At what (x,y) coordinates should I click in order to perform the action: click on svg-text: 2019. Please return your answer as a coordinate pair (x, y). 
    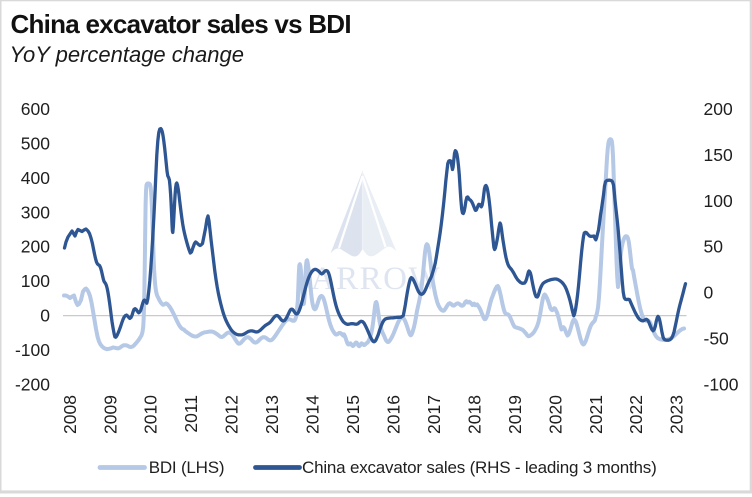
    Looking at the image, I should click on (515, 414).